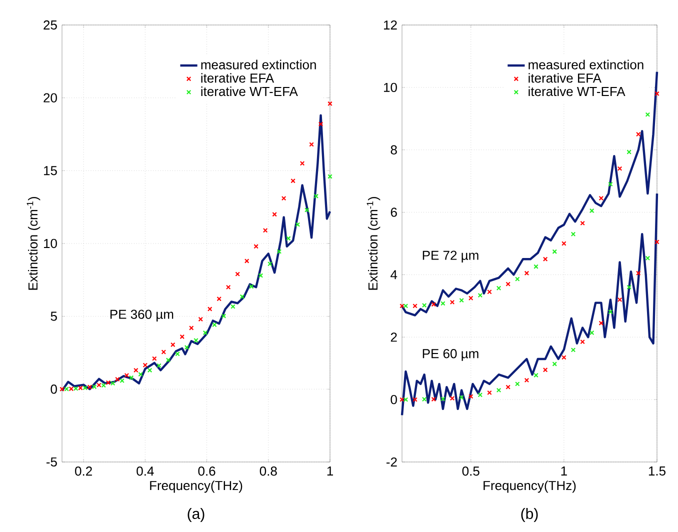  What do you see at coordinates (53, 389) in the screenshot?
I see `y-tick-label: 0` at bounding box center [53, 389].